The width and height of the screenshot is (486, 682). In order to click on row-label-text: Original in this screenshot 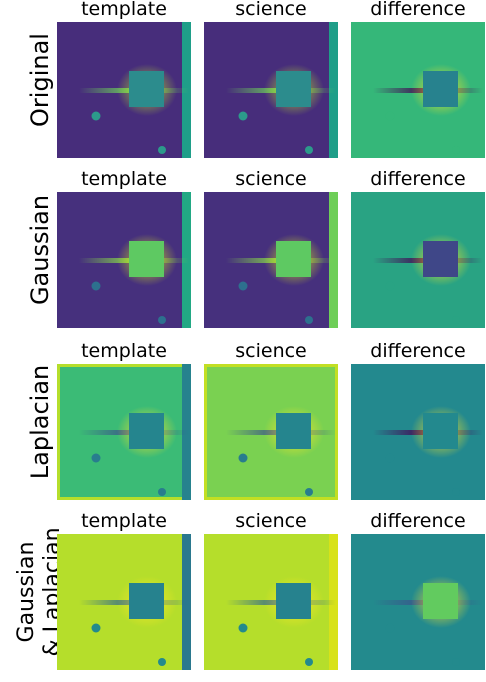, I will do `click(40, 80)`.